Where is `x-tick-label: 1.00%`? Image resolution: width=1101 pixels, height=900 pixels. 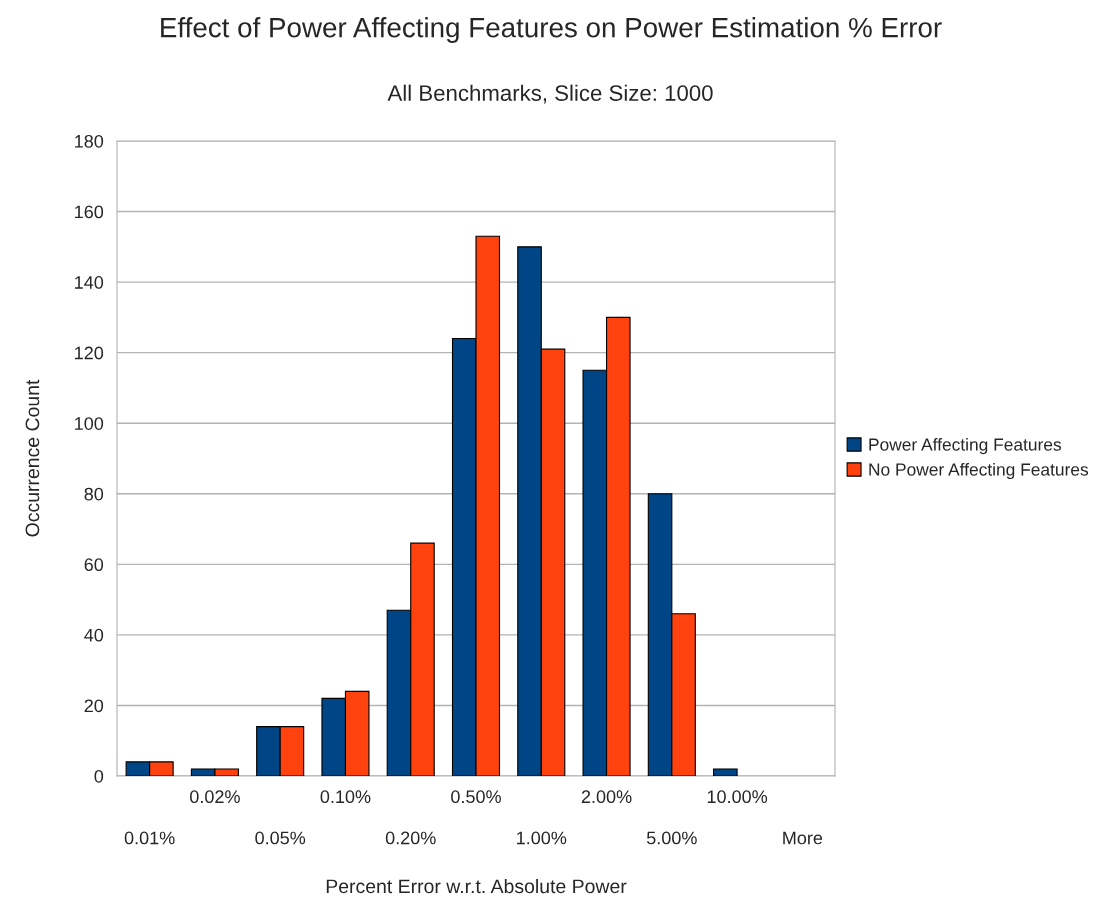
x-tick-label: 1.00% is located at coordinates (542, 838).